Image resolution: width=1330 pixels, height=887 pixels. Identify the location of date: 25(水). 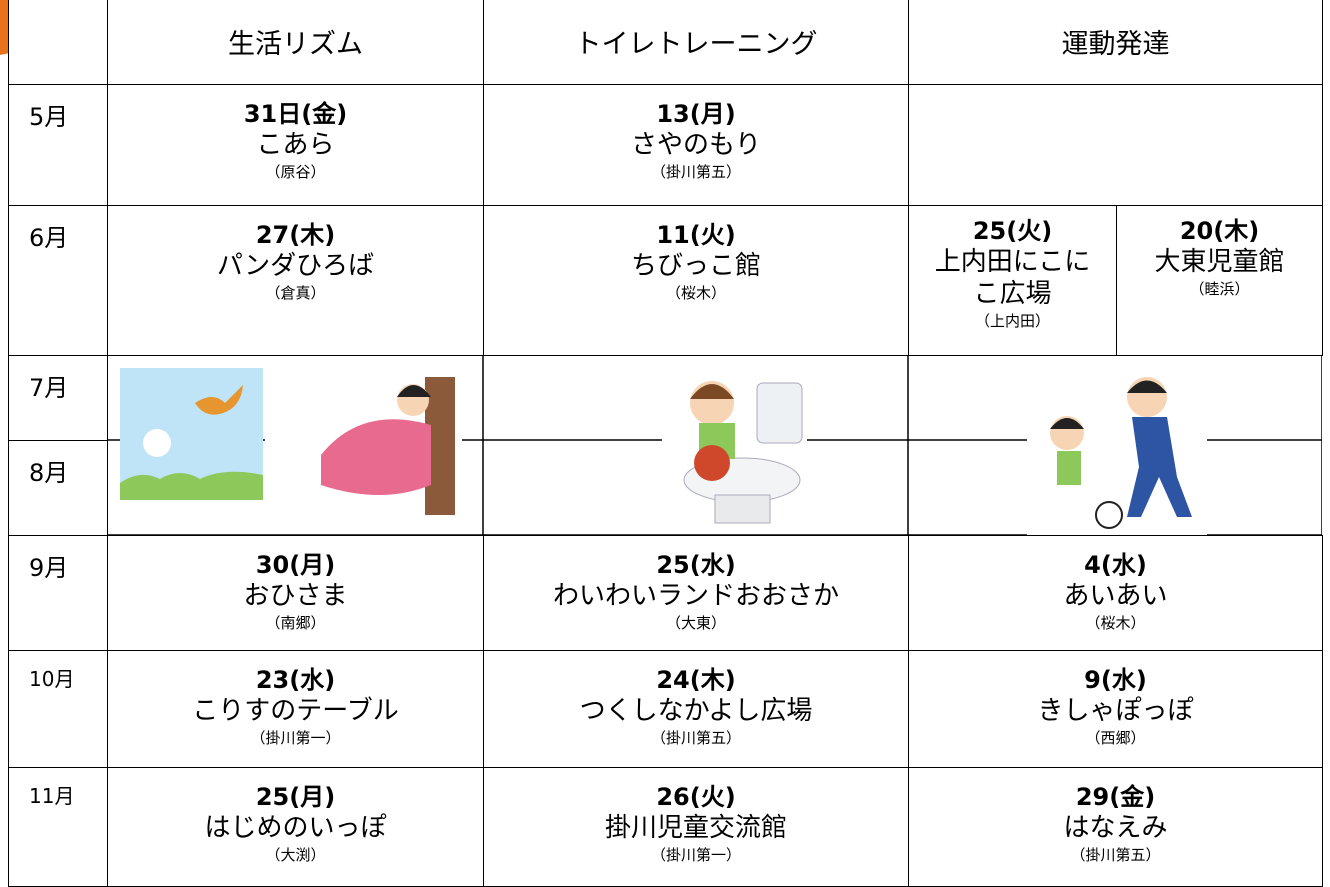
(696, 565).